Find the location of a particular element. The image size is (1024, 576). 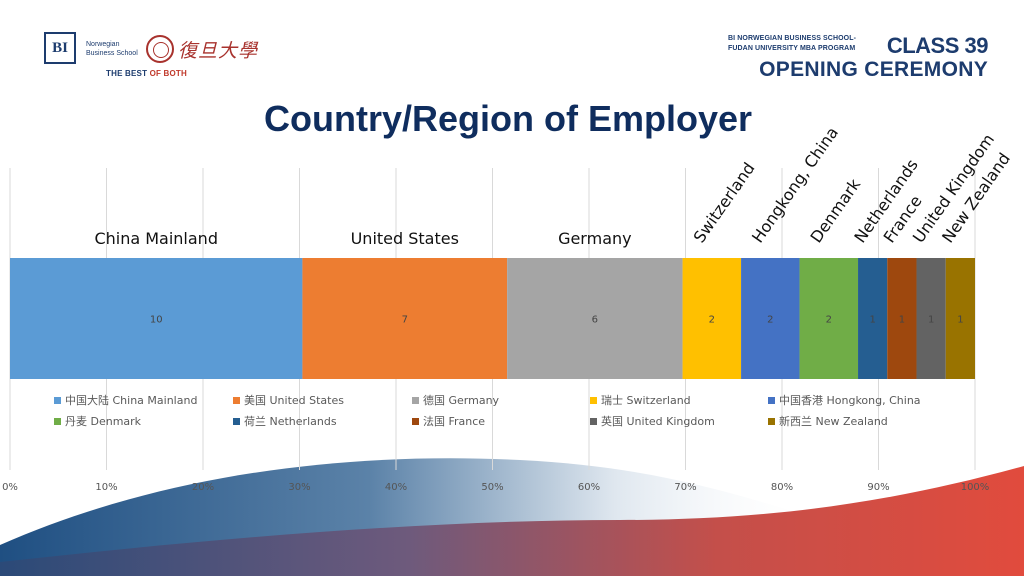

program-line-2: FUDAN UNIVERSITY MBA PROGRAM is located at coordinates (792, 48).